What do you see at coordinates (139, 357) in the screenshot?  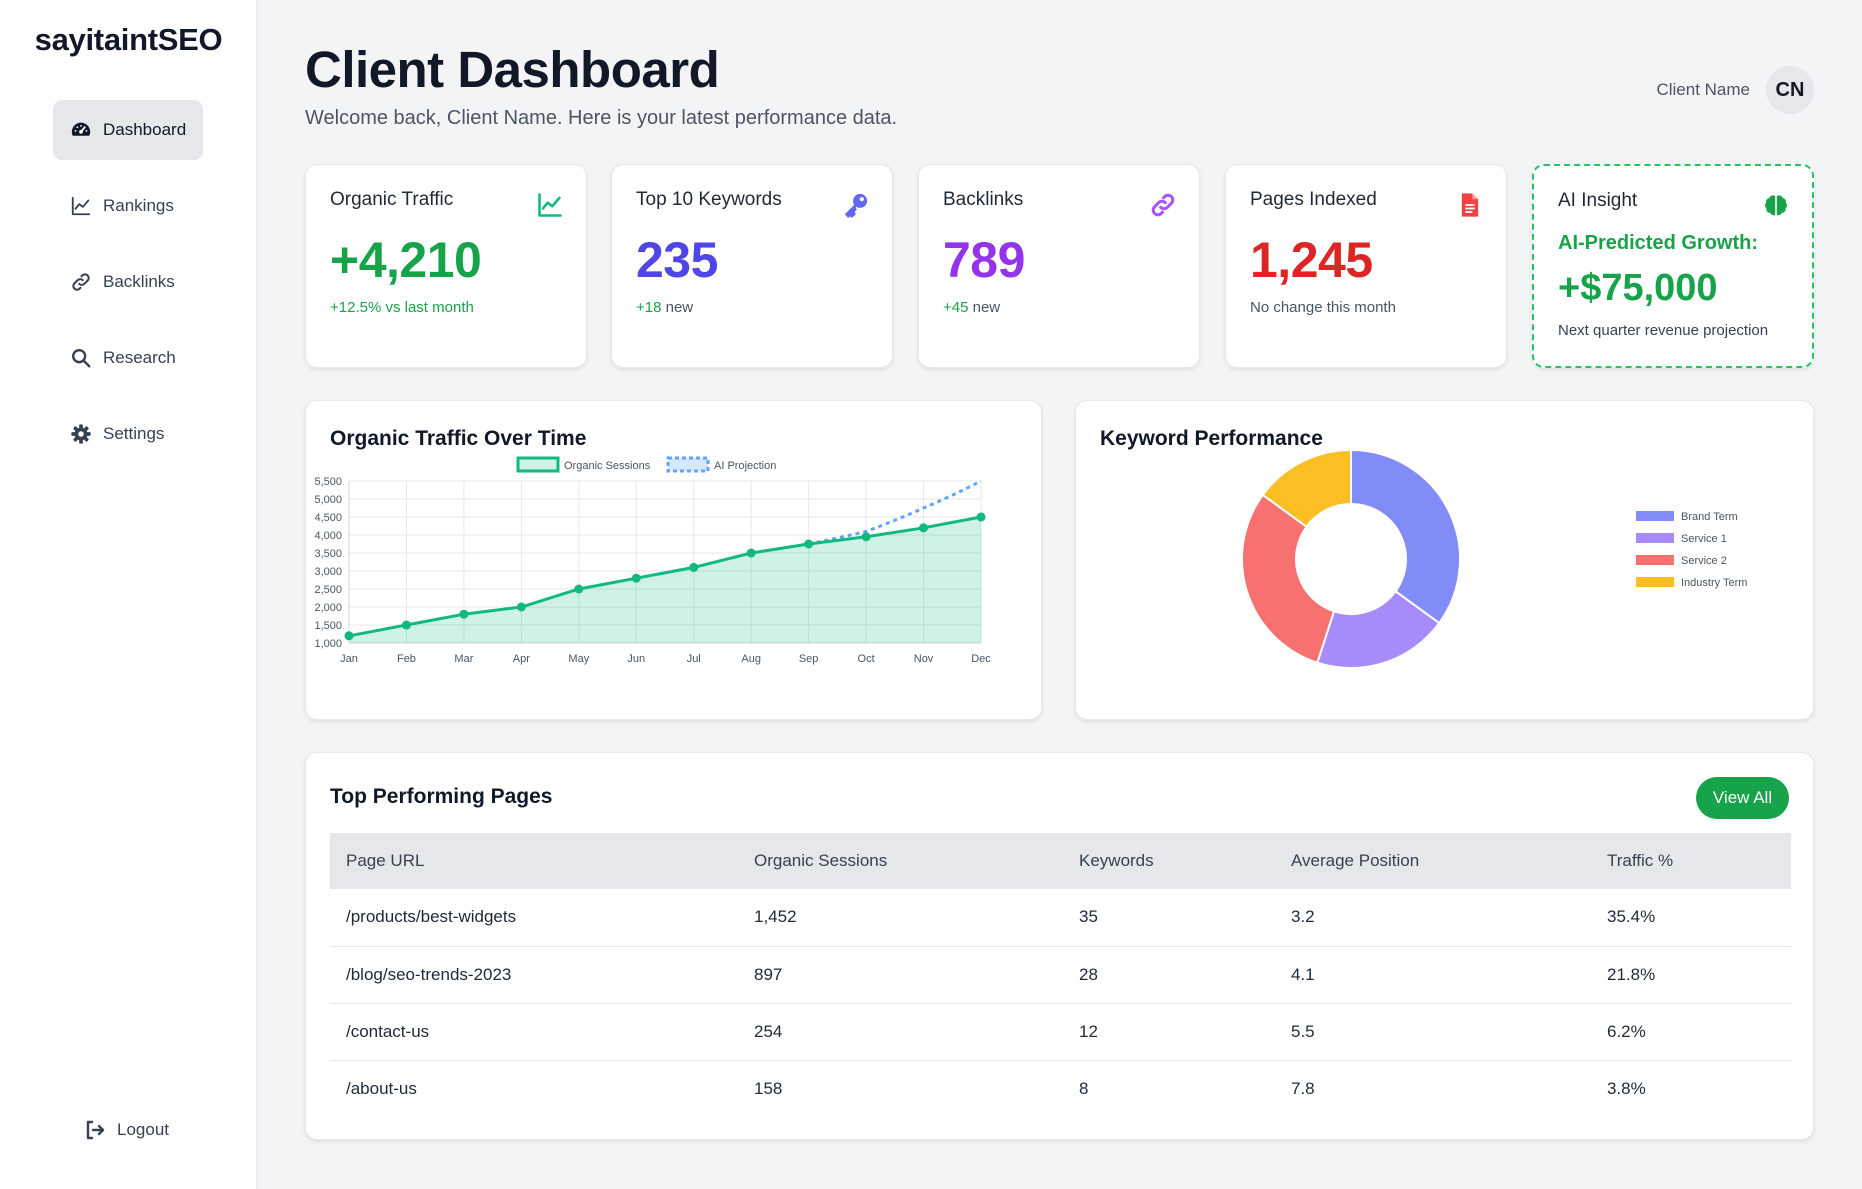 I see `sidebar-item-label: Research` at bounding box center [139, 357].